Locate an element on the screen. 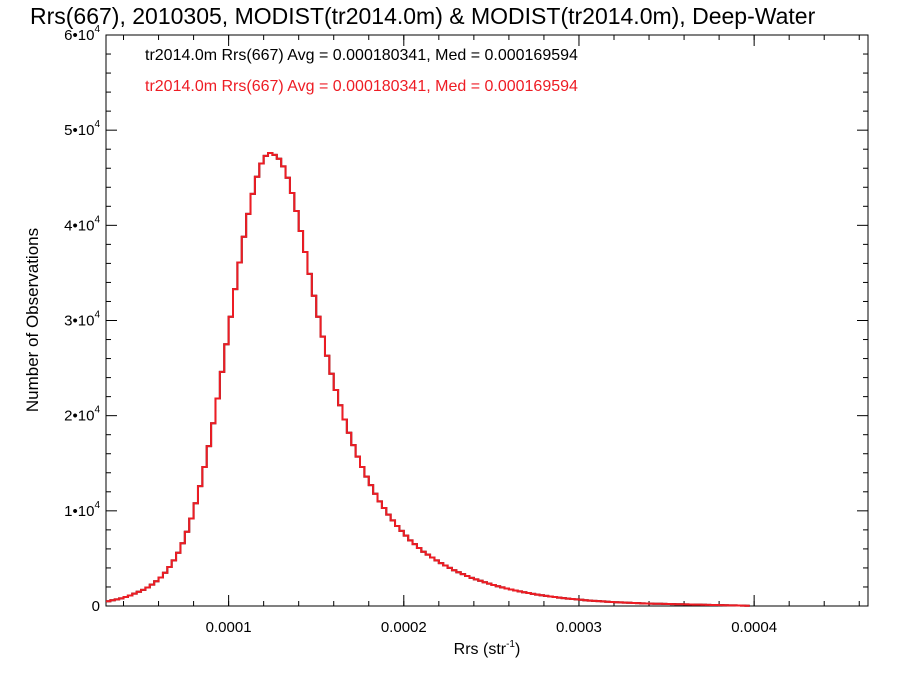 The height and width of the screenshot is (675, 900). y-axis-label: Number of Observations is located at coordinates (32, 320).